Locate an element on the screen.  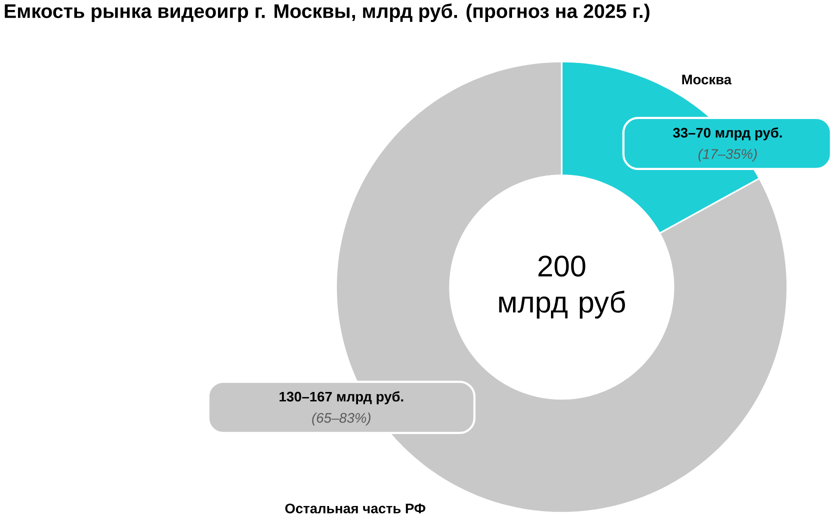
text: (65–83%) is located at coordinates (341, 419).